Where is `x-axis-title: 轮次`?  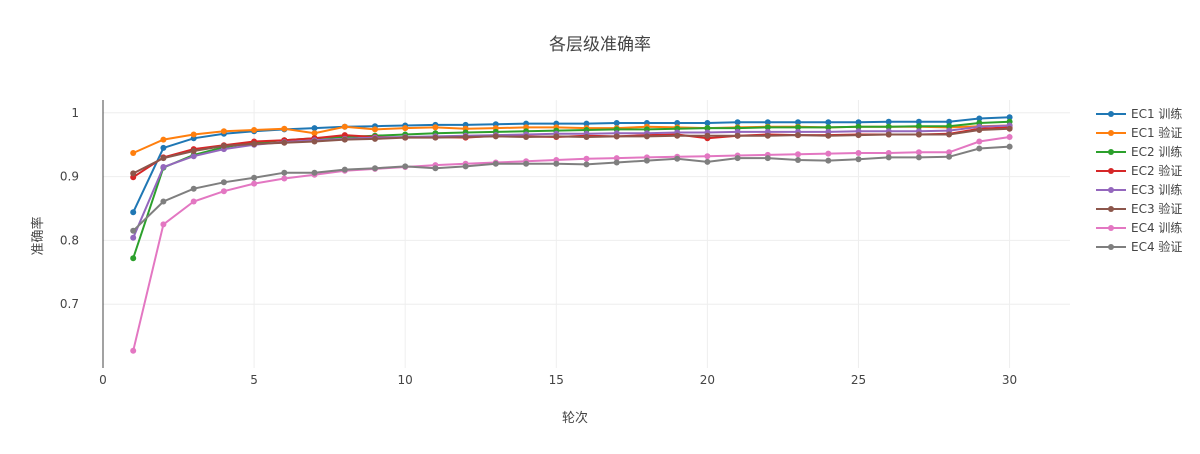 x-axis-title: 轮次 is located at coordinates (575, 418).